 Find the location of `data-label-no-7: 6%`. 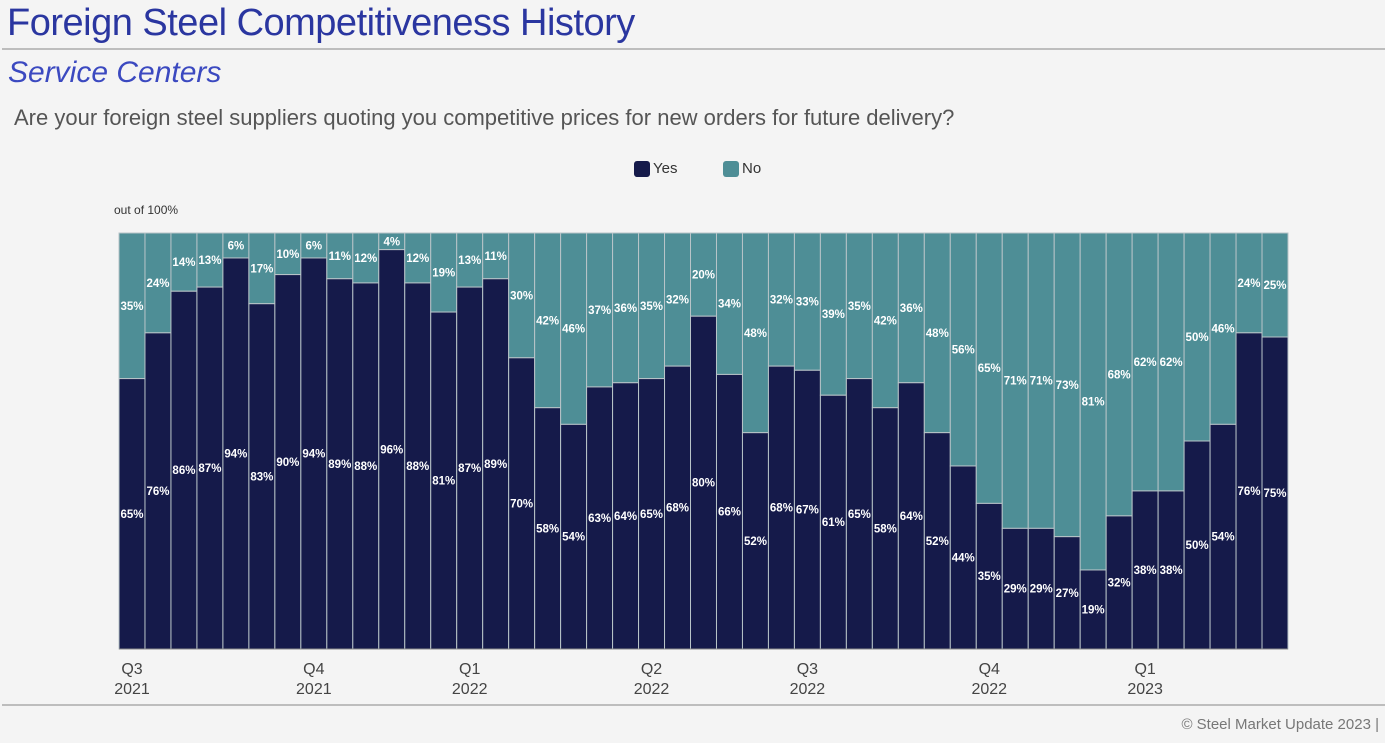

data-label-no-7: 6% is located at coordinates (314, 246).